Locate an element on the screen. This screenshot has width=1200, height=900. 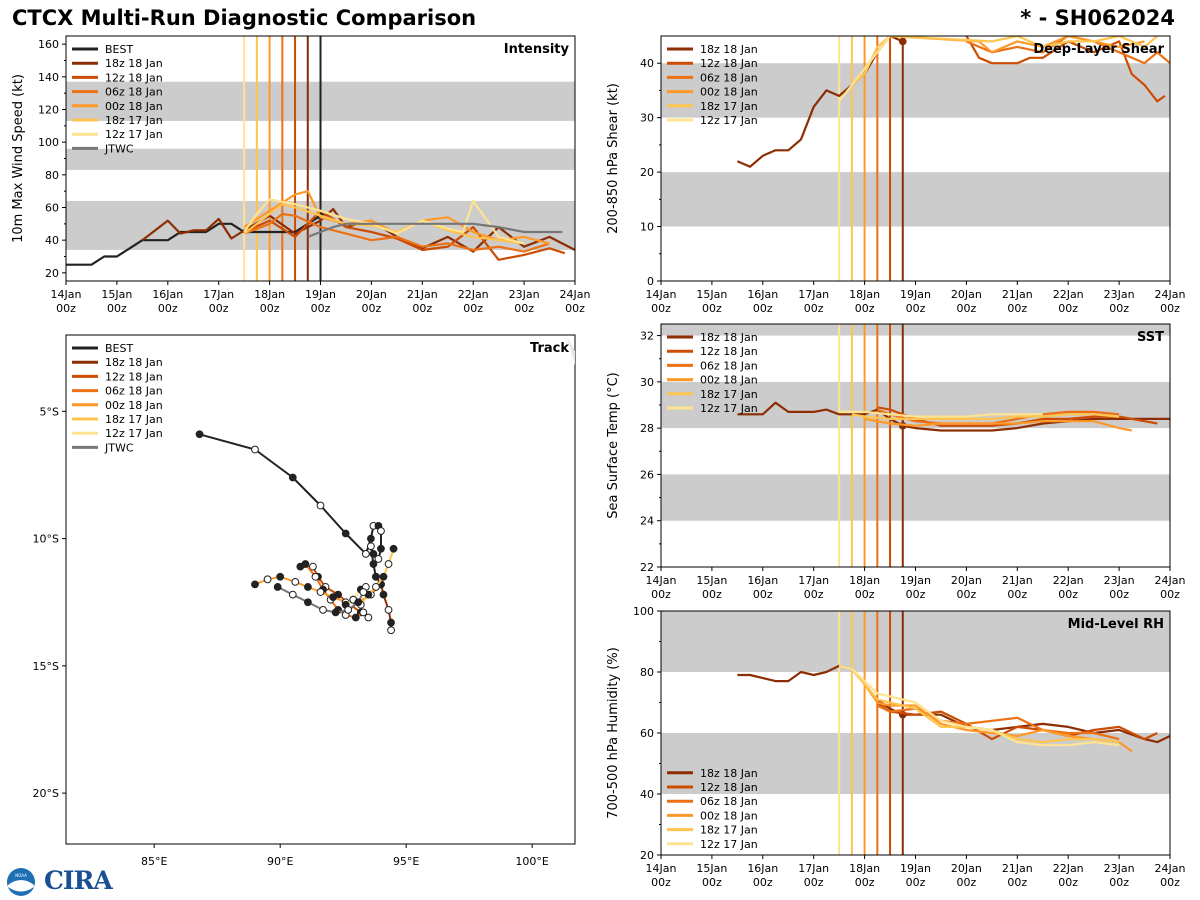
intensity-ytick-label: 120 is located at coordinates (48, 110).